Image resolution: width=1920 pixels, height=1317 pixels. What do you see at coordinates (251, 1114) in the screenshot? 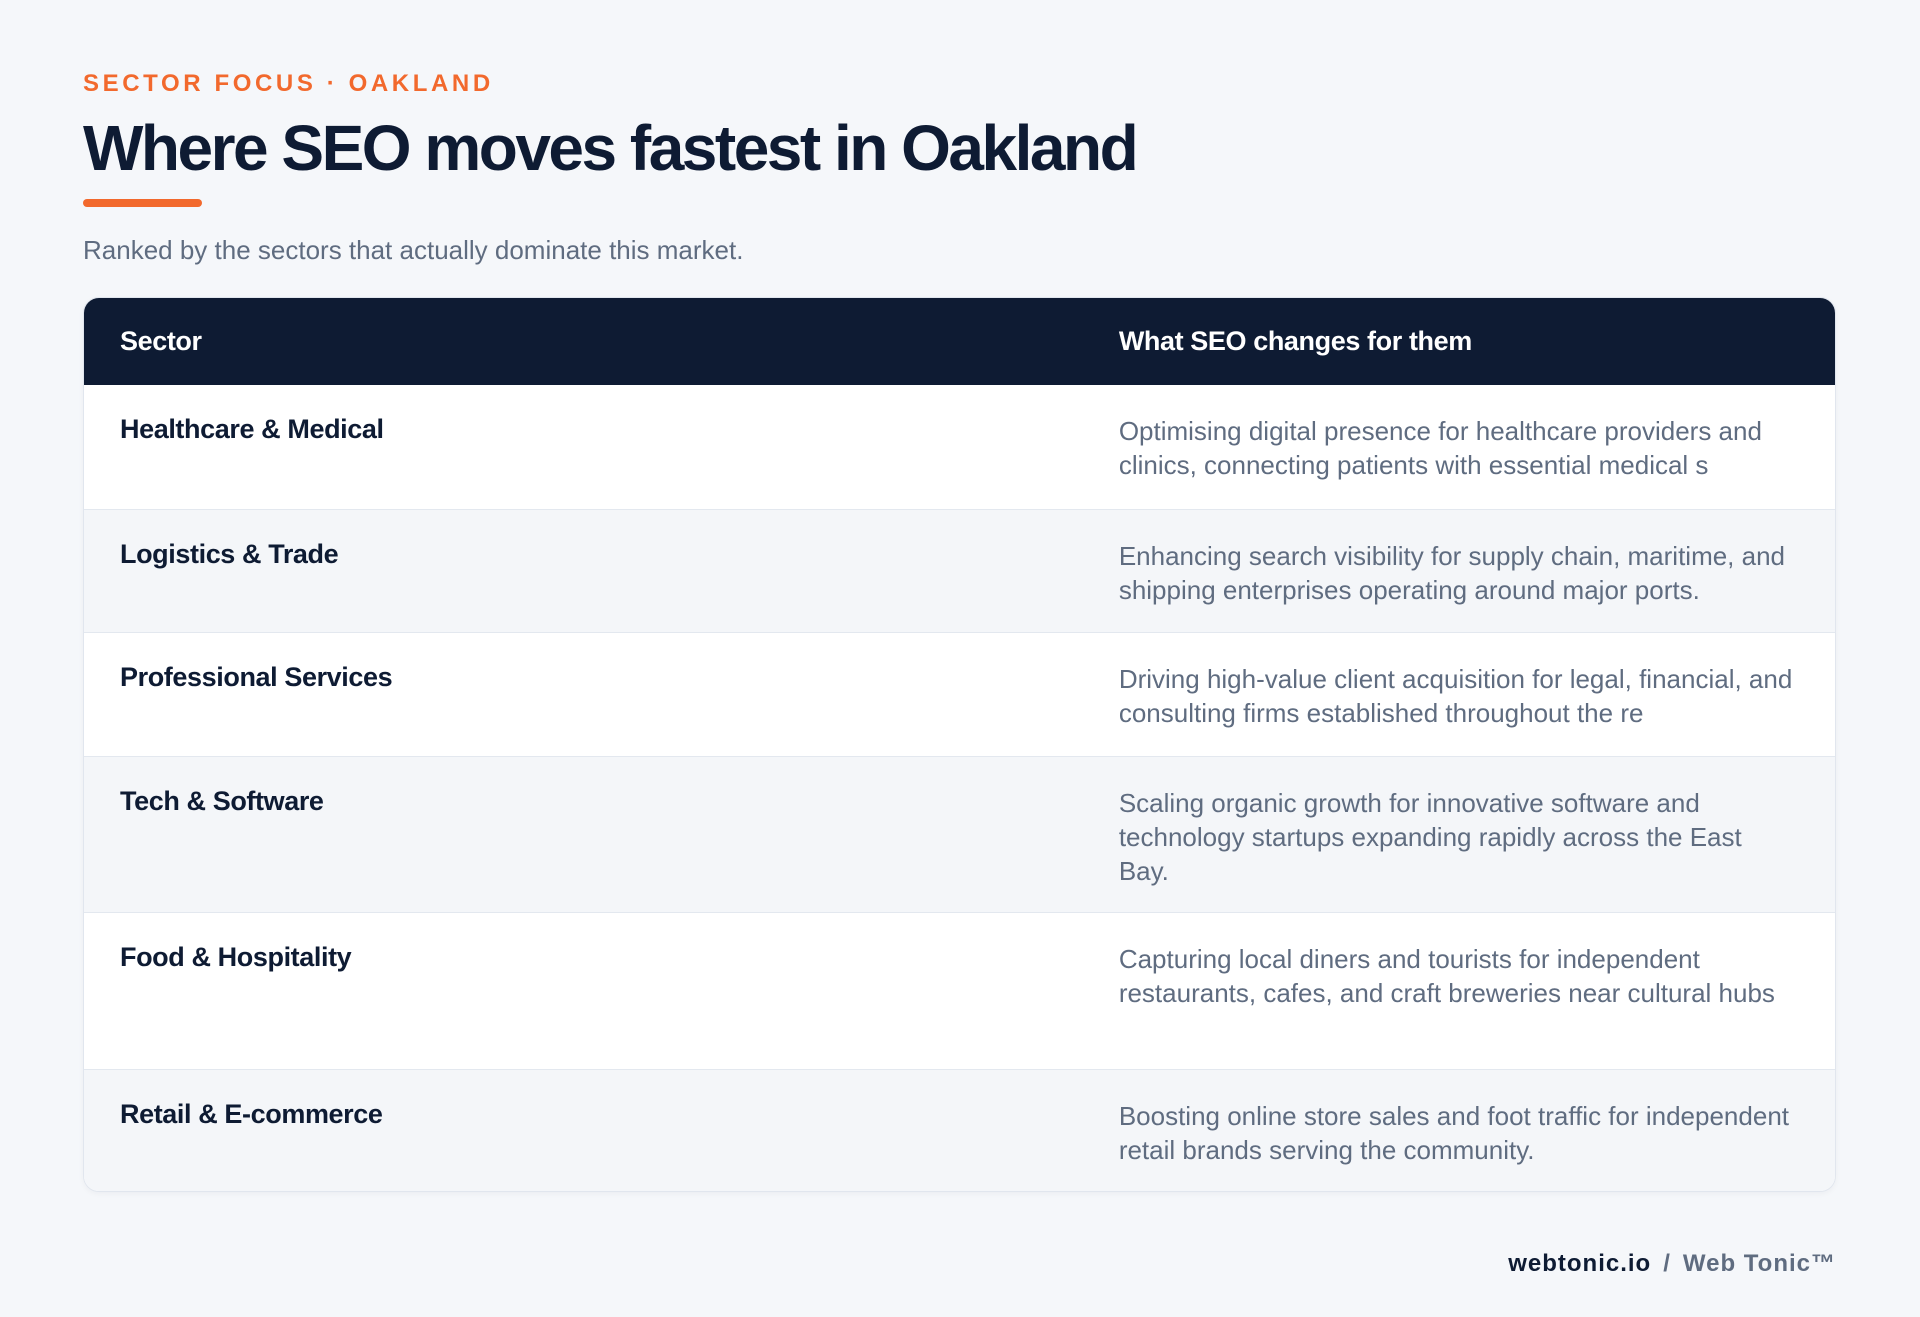
I see `sector-name: Retail & E-commerce` at bounding box center [251, 1114].